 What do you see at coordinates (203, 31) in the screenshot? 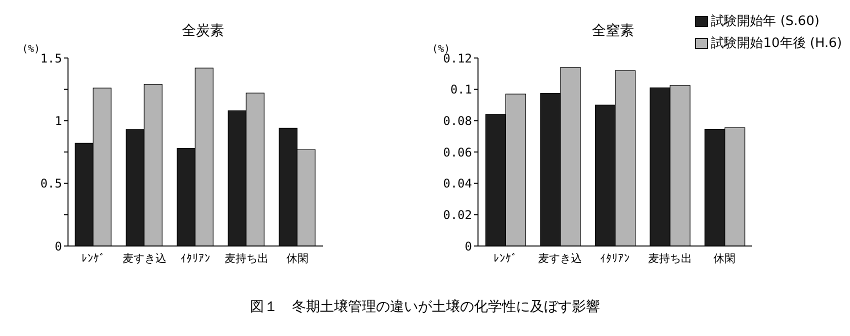
I see `chart-title: 全炭素` at bounding box center [203, 31].